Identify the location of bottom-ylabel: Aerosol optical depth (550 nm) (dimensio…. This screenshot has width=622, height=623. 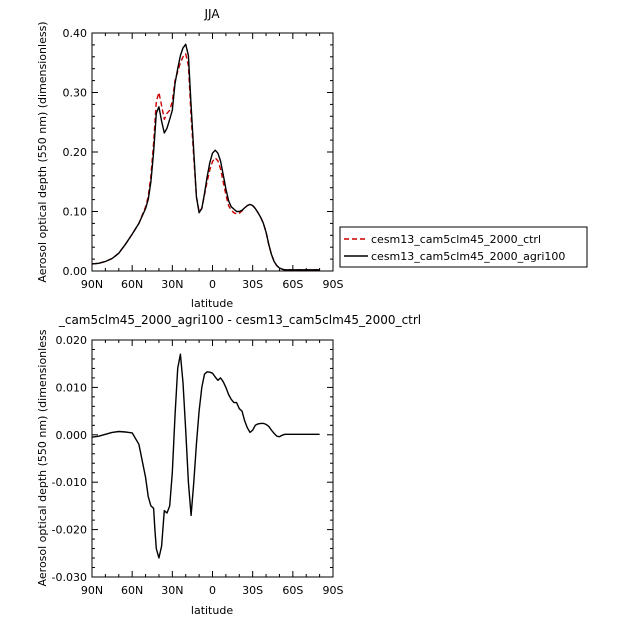
(42, 457).